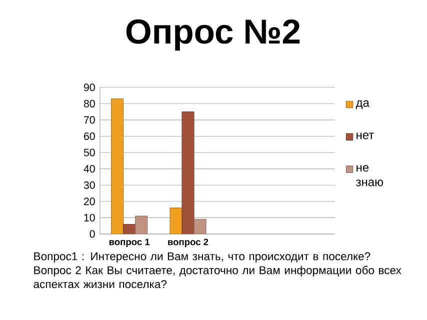 The image size is (427, 320). What do you see at coordinates (369, 175) in the screenshot?
I see `legend-label: не знаю` at bounding box center [369, 175].